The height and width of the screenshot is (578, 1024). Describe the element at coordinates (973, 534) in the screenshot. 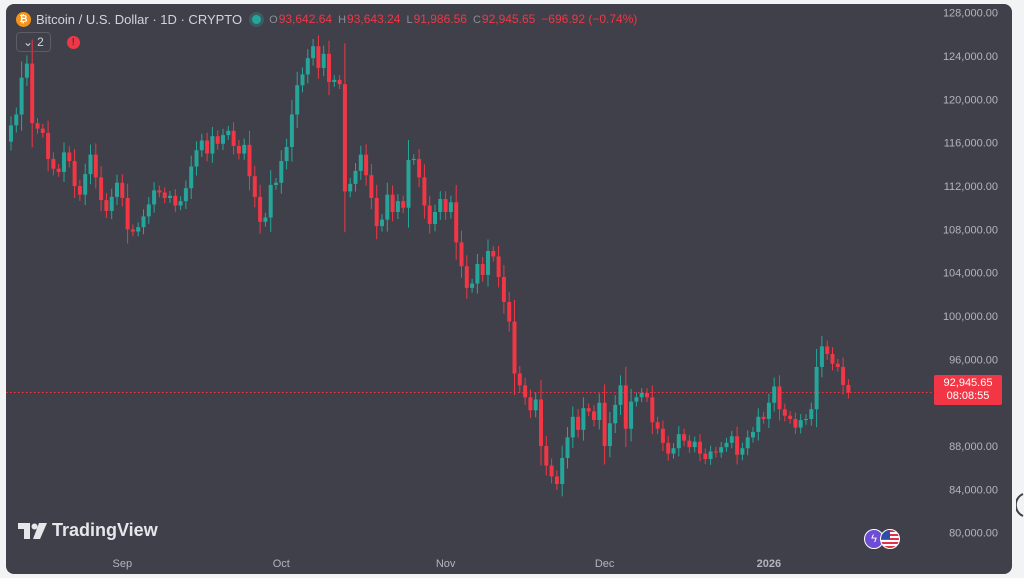

I see `y-tick-label: 80,000.00` at that location.